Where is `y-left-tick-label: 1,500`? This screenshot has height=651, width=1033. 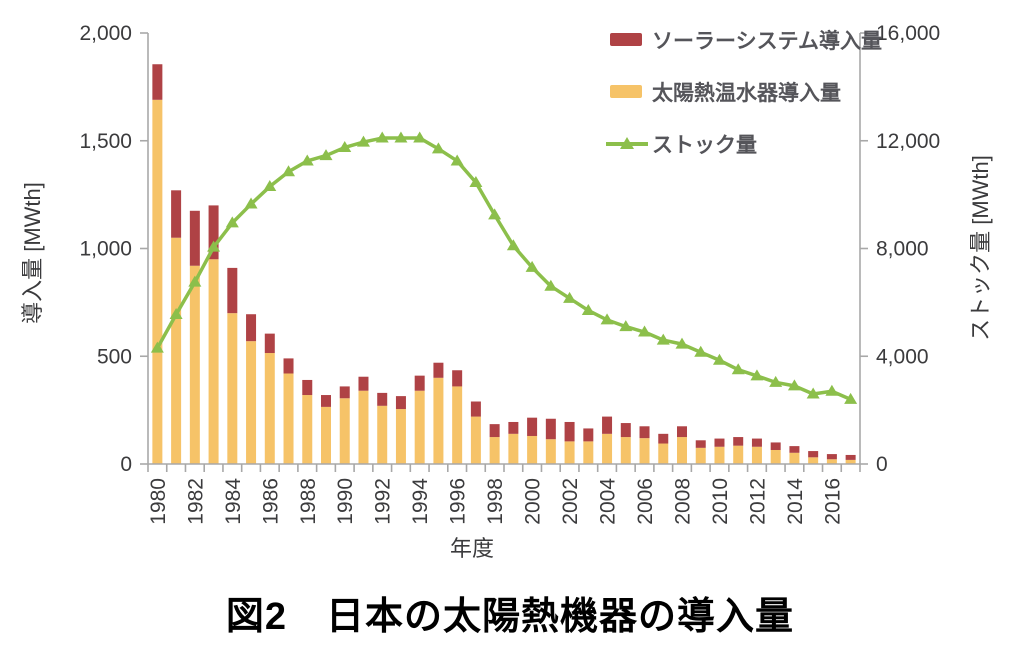
y-left-tick-label: 1,500 is located at coordinates (105, 141).